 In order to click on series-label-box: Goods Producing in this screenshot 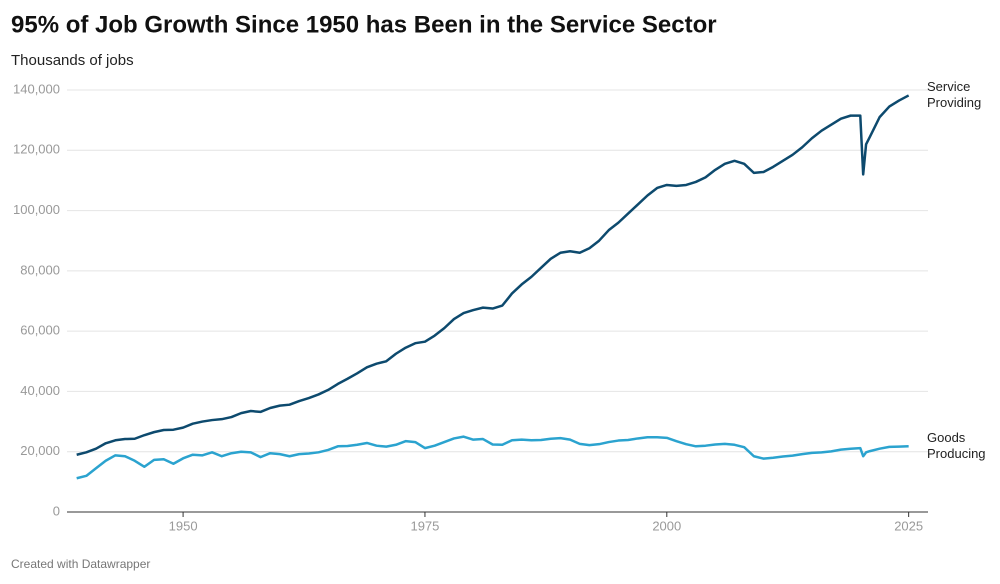, I will do `click(956, 446)`.